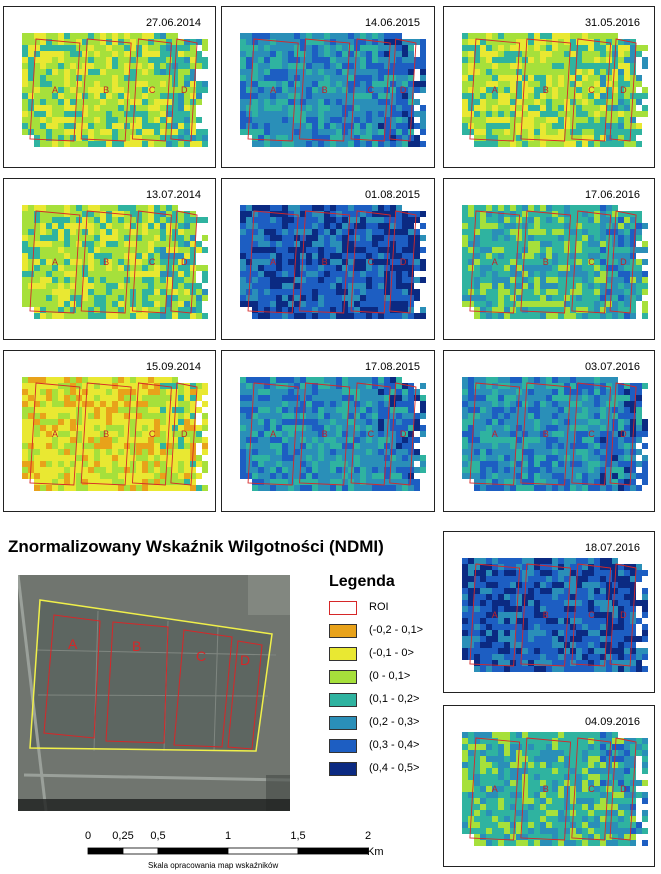 The height and width of the screenshot is (874, 661). I want to click on ndmi-map-panel: A B C D 15.09.2014, so click(109, 431).